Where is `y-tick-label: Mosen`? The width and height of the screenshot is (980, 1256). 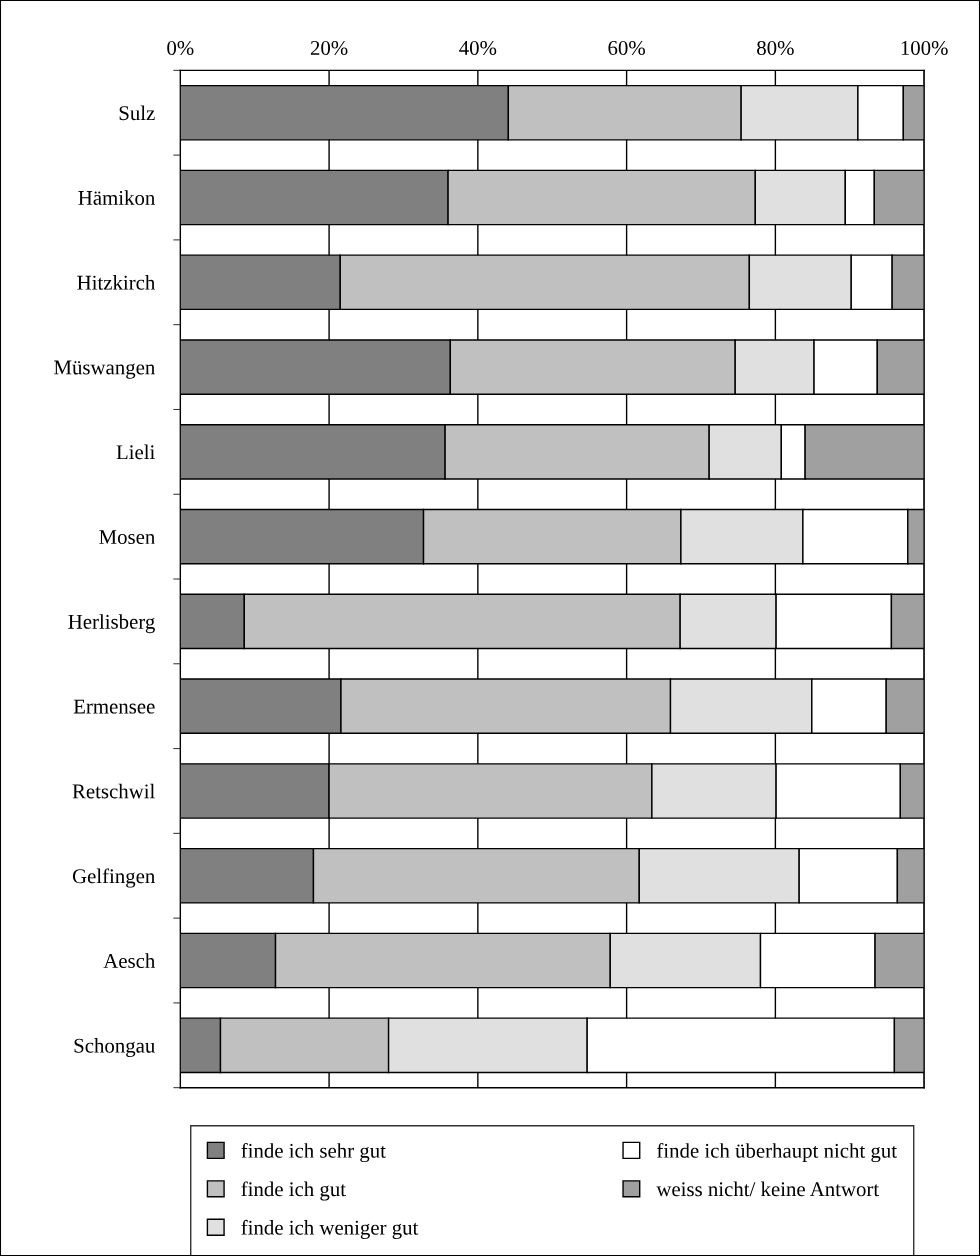
y-tick-label: Mosen is located at coordinates (127, 537).